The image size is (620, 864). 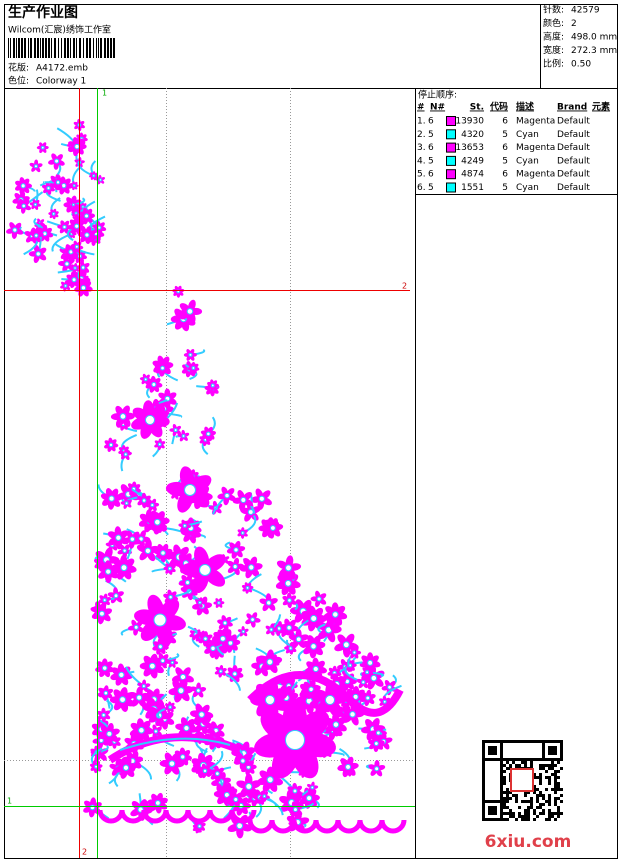 I want to click on stitches: 4874, so click(x=472, y=175).